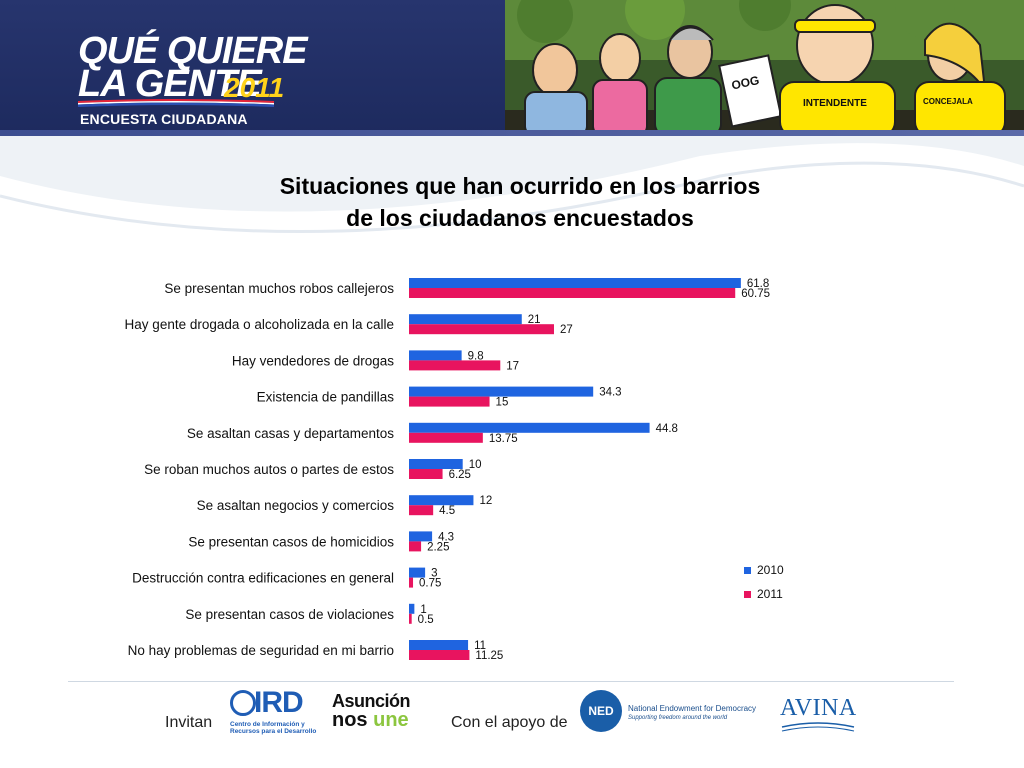  Describe the element at coordinates (692, 708) in the screenshot. I see `ned-logo-name: National Endowment for Democracy` at that location.